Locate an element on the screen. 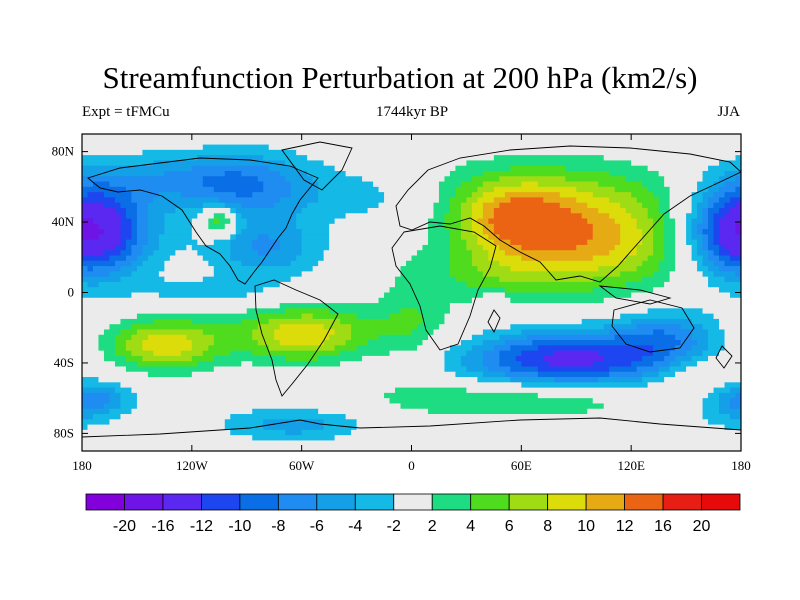  colorbar-label: -4 is located at coordinates (355, 526).